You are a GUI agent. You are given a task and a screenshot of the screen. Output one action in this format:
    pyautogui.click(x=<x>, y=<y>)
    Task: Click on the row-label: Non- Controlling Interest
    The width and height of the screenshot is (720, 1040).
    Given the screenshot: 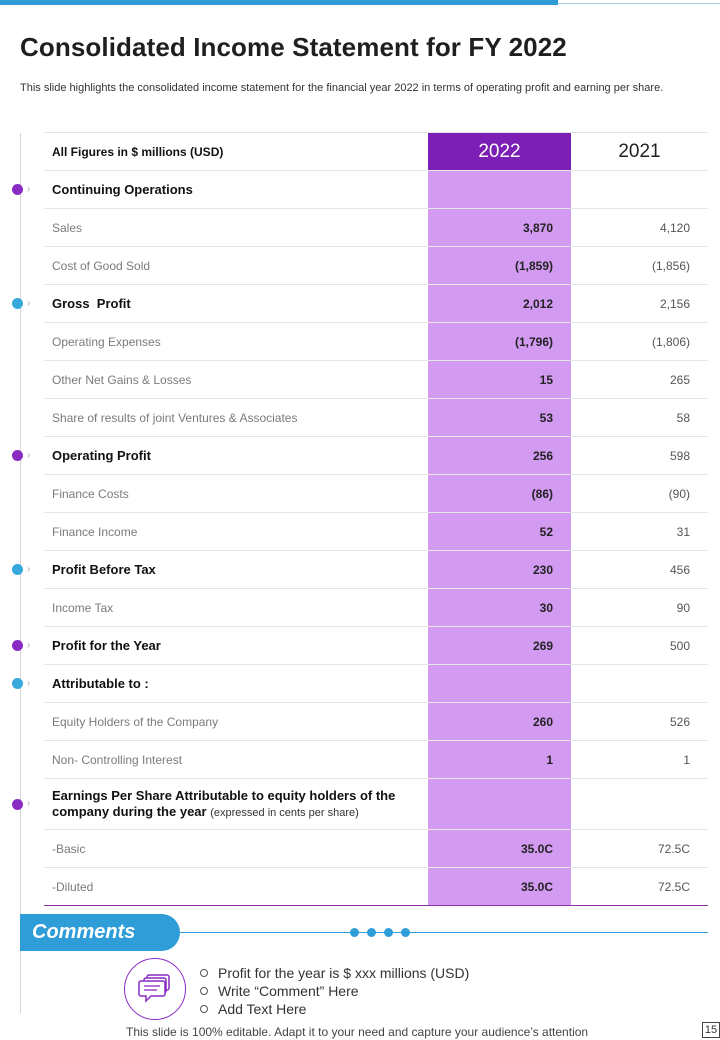 What is the action you would take?
    pyautogui.click(x=117, y=759)
    